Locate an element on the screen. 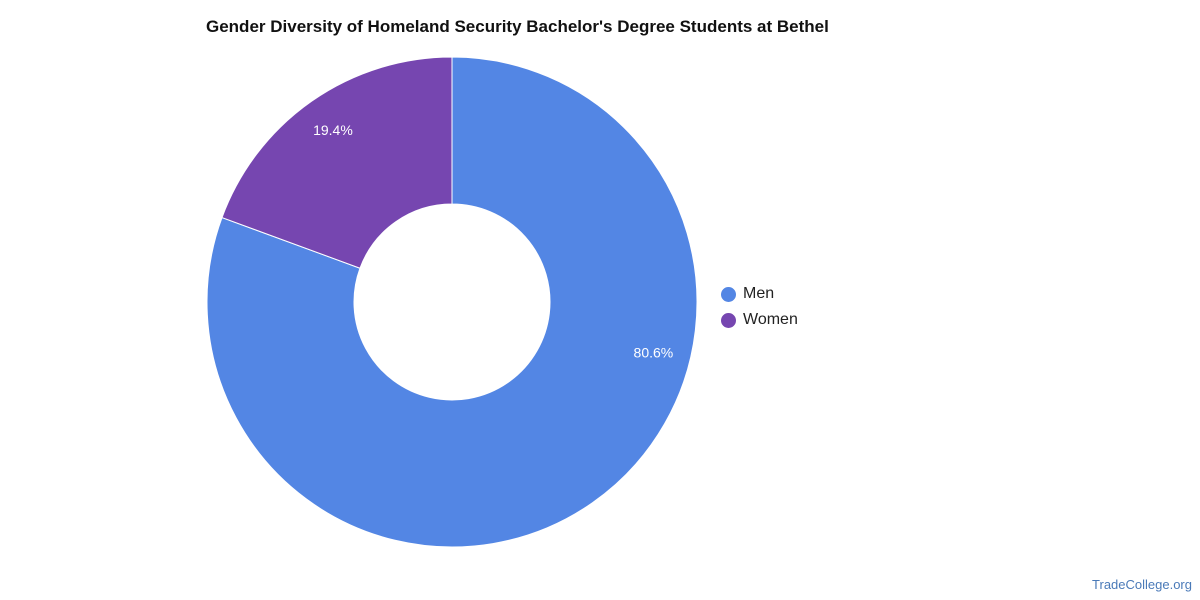 Image resolution: width=1200 pixels, height=600 pixels. legend: Men Women is located at coordinates (759, 307).